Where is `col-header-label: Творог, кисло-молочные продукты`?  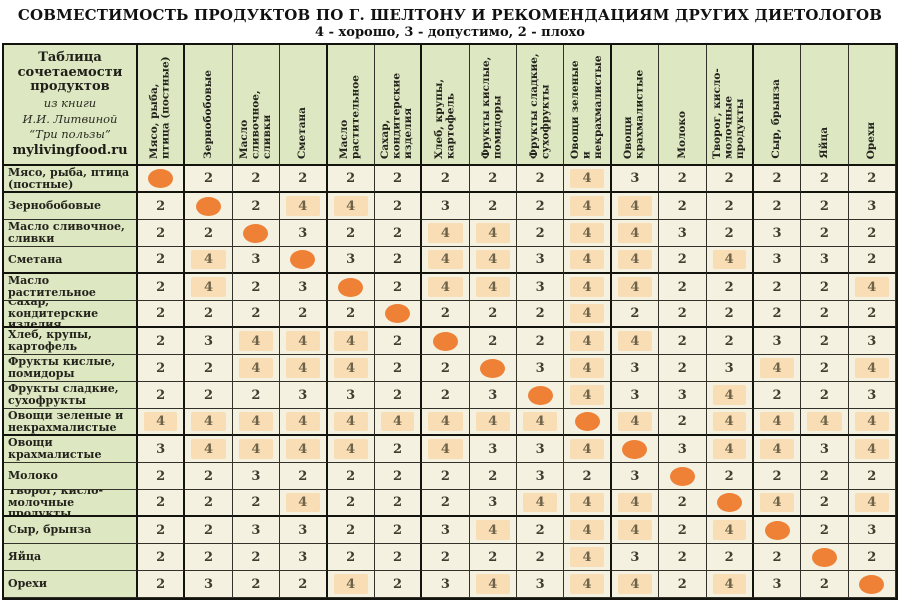 col-header-label: Творог, кисло-молочные продукты is located at coordinates (728, 113).